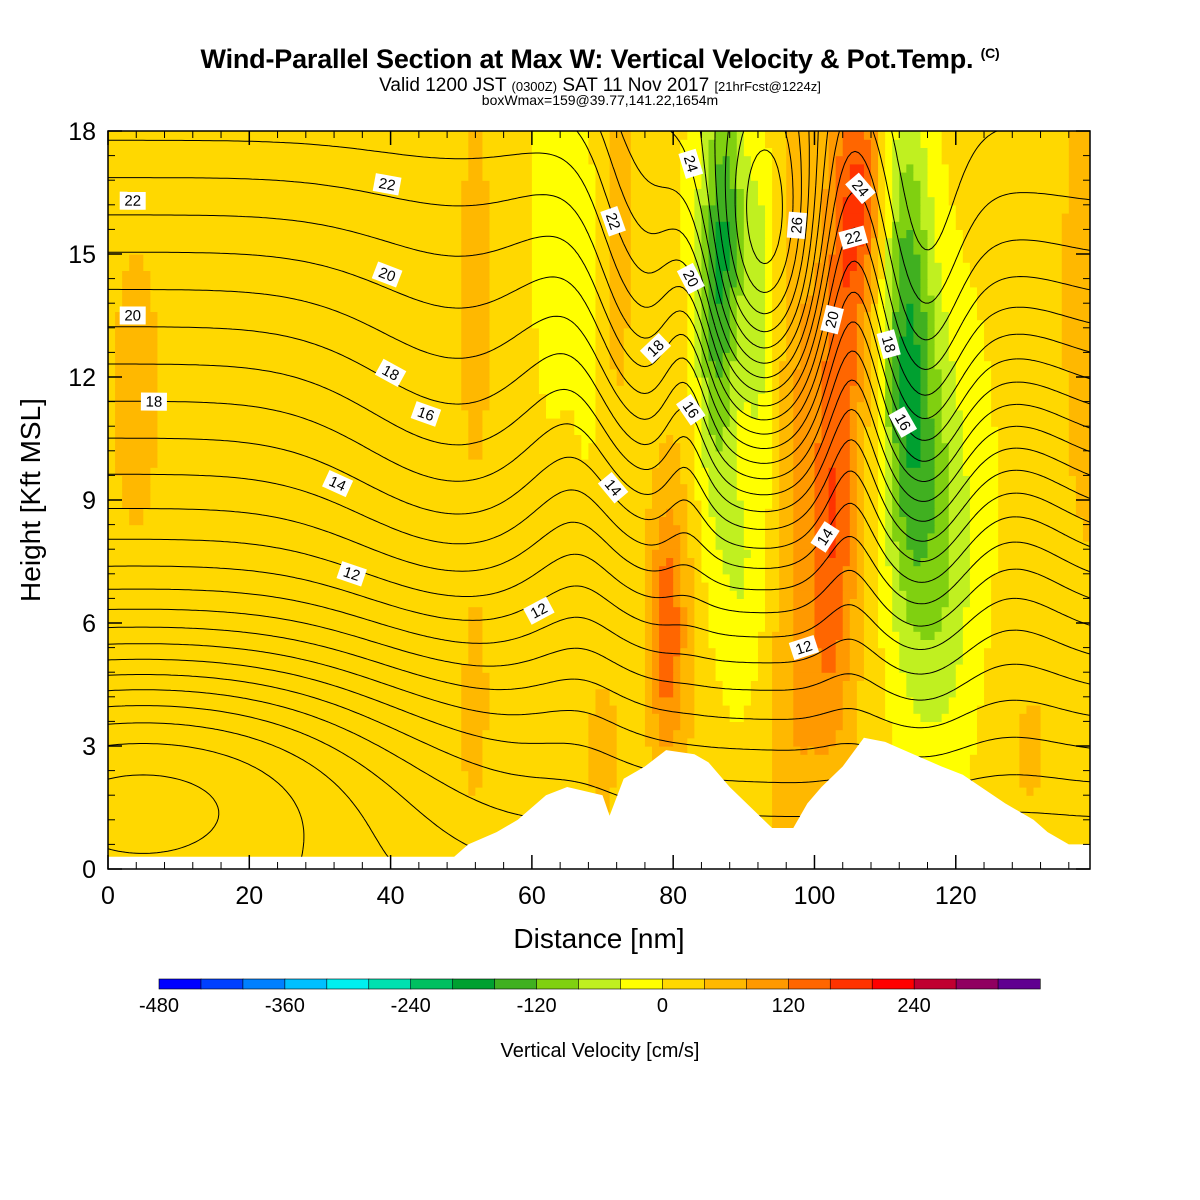 The height and width of the screenshot is (1200, 1200). I want to click on theta-contour, so click(599, 582).